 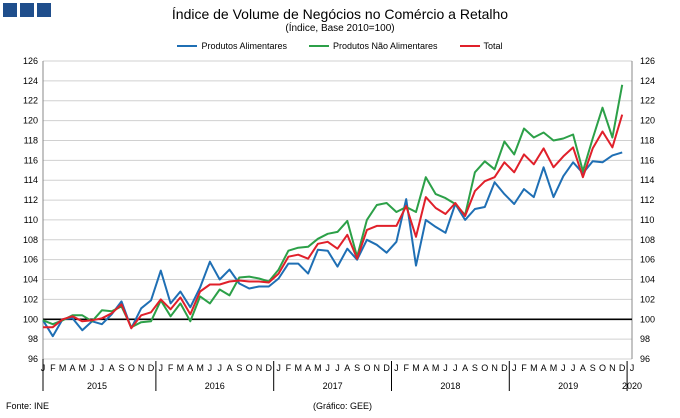 I want to click on y-tick-label-left: 98, so click(x=33, y=339).